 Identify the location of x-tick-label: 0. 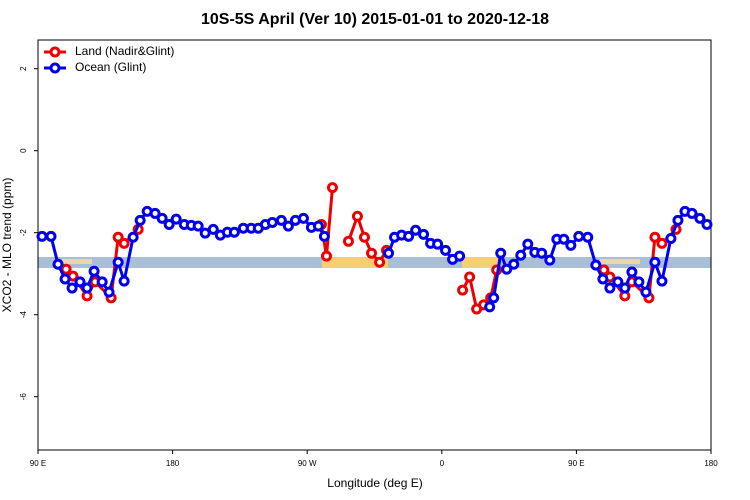
(442, 463).